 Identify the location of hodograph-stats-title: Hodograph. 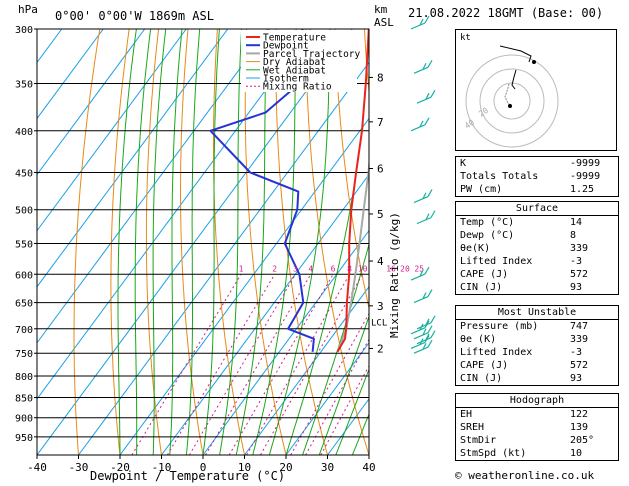
(537, 401).